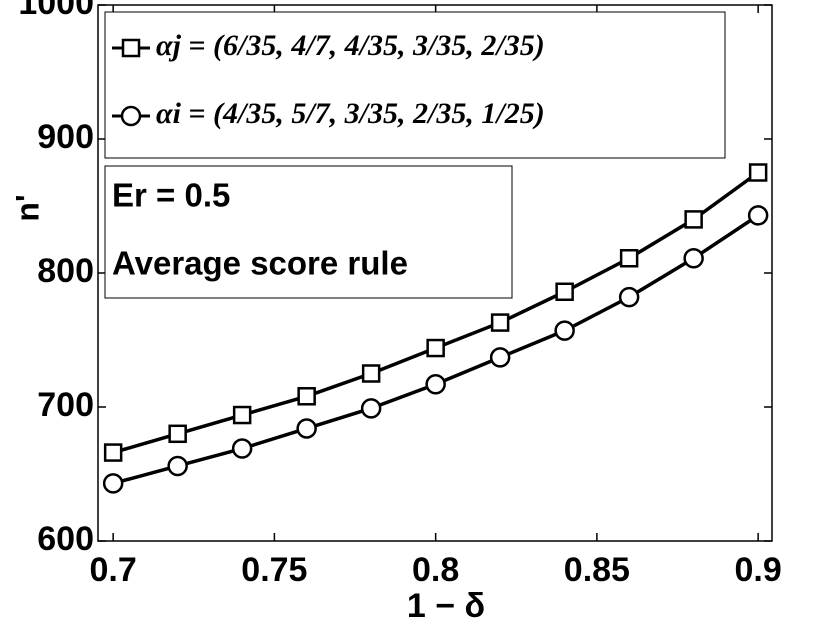 The width and height of the screenshot is (830, 634). Describe the element at coordinates (65, 271) in the screenshot. I see `y-tick-label: 800` at that location.